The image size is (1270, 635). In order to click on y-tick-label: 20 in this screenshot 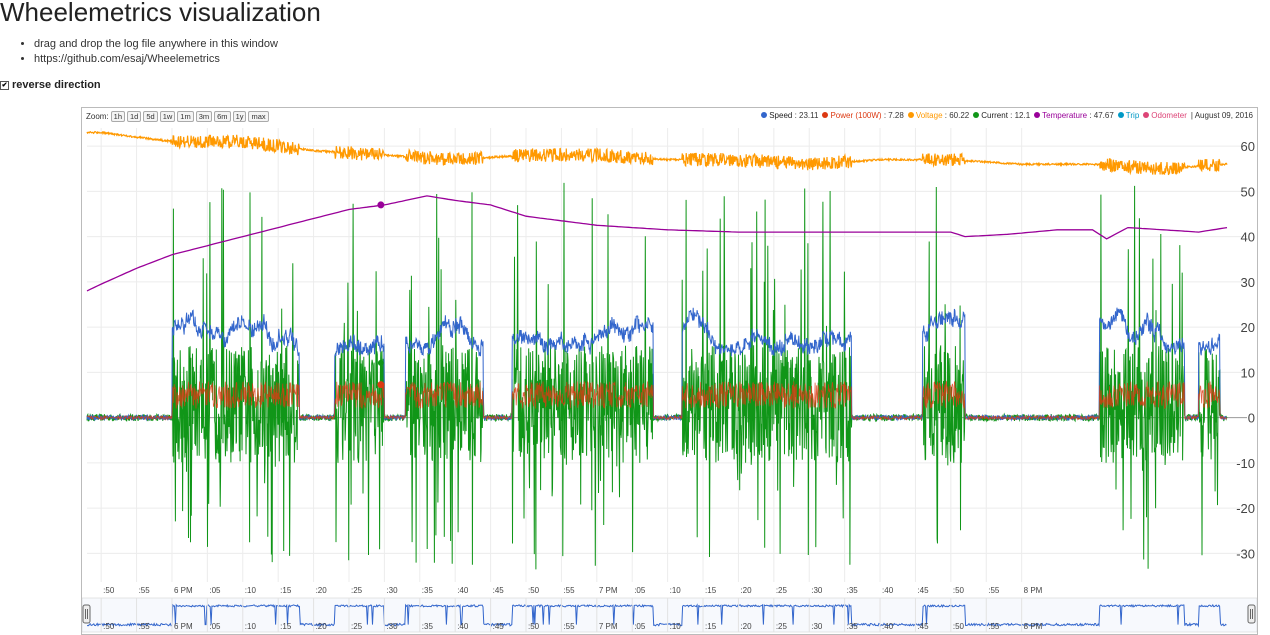, I will do `click(1248, 327)`.